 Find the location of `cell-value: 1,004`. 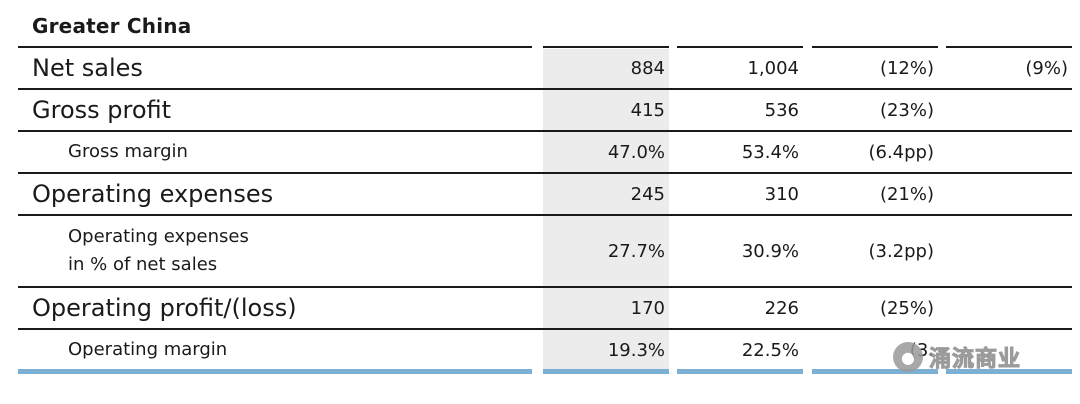

cell-value: 1,004 is located at coordinates (773, 68).